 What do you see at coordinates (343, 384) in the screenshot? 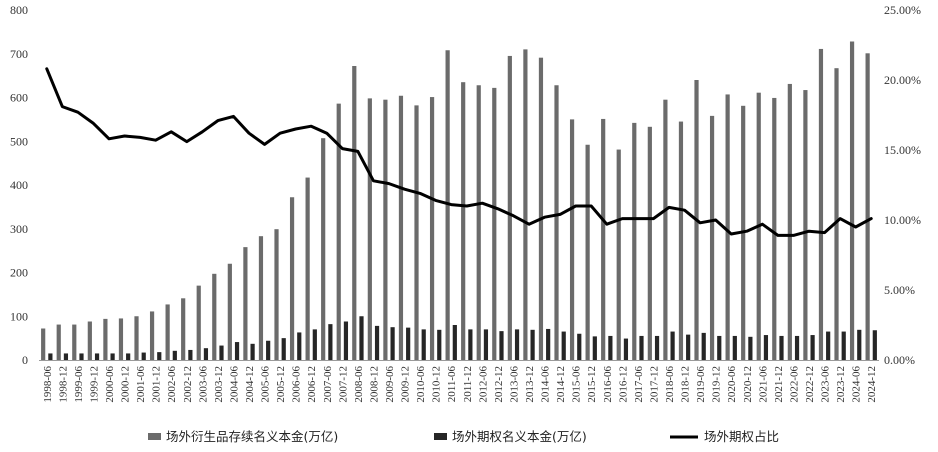
I see `x-tick-label: 2007-12` at bounding box center [343, 384].